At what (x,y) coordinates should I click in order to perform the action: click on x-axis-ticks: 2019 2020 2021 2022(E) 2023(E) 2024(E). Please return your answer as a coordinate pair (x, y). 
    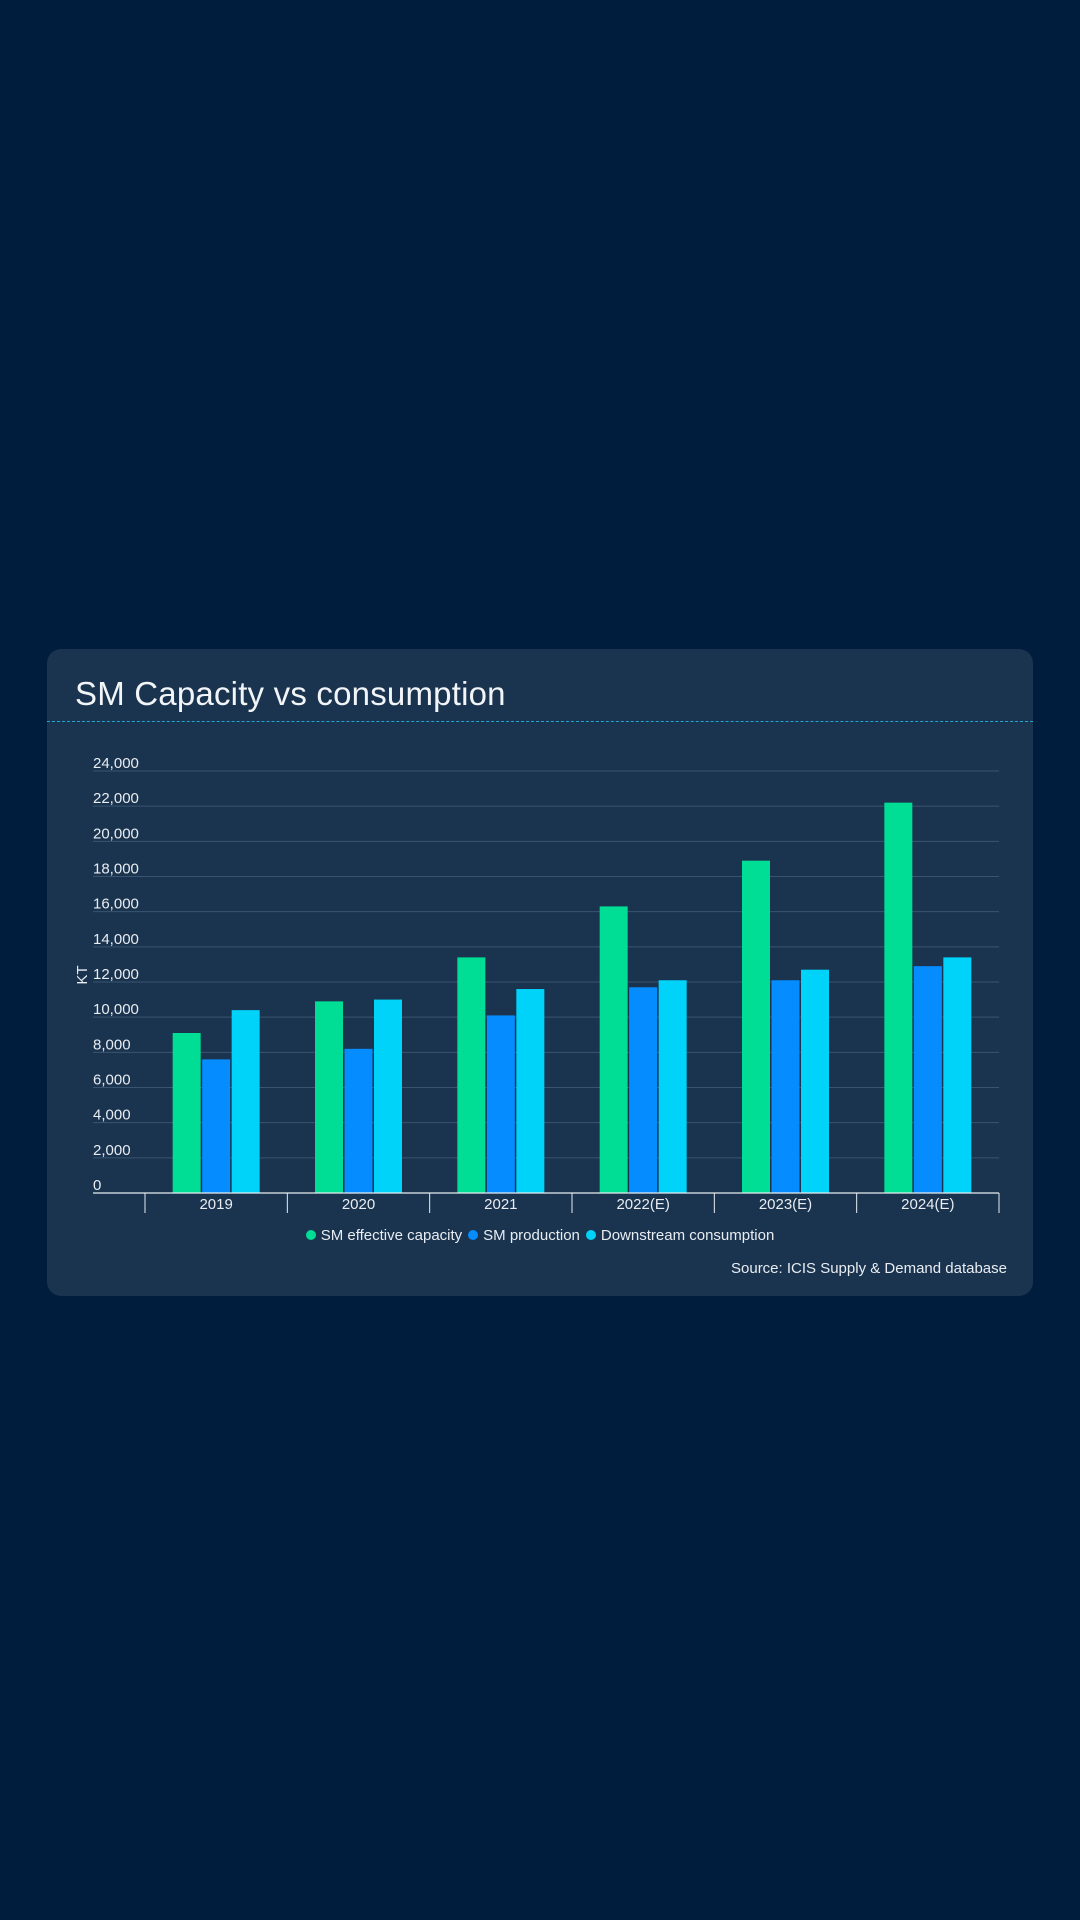
    Looking at the image, I should click on (576, 1204).